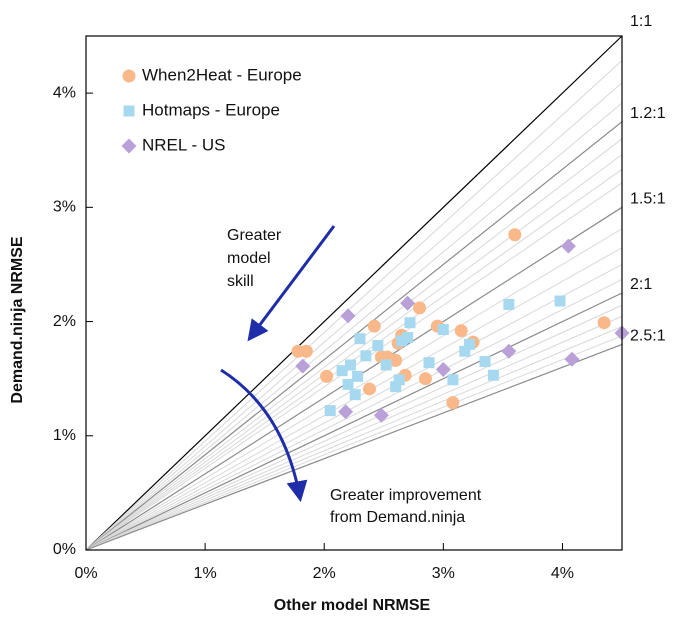 Image resolution: width=680 pixels, height=624 pixels. Describe the element at coordinates (324, 573) in the screenshot. I see `x-tick-label: 2%` at that location.